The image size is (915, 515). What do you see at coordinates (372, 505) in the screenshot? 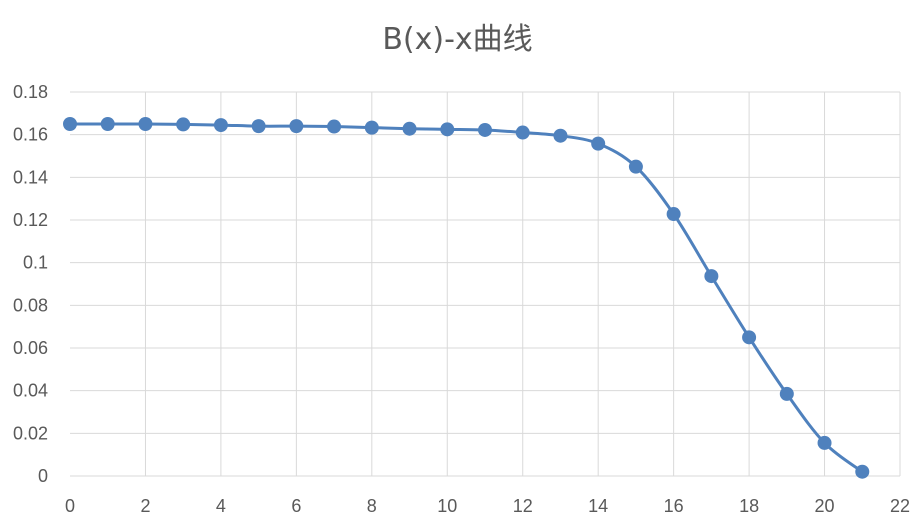
I see `x-tick-label: 8` at bounding box center [372, 505].